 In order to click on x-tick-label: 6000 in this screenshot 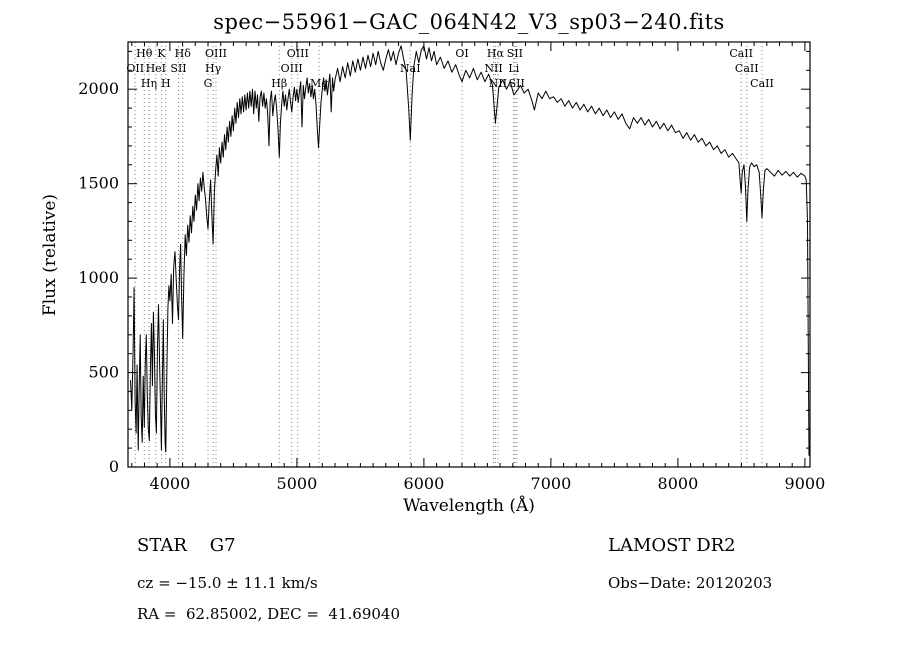, I will do `click(424, 483)`.